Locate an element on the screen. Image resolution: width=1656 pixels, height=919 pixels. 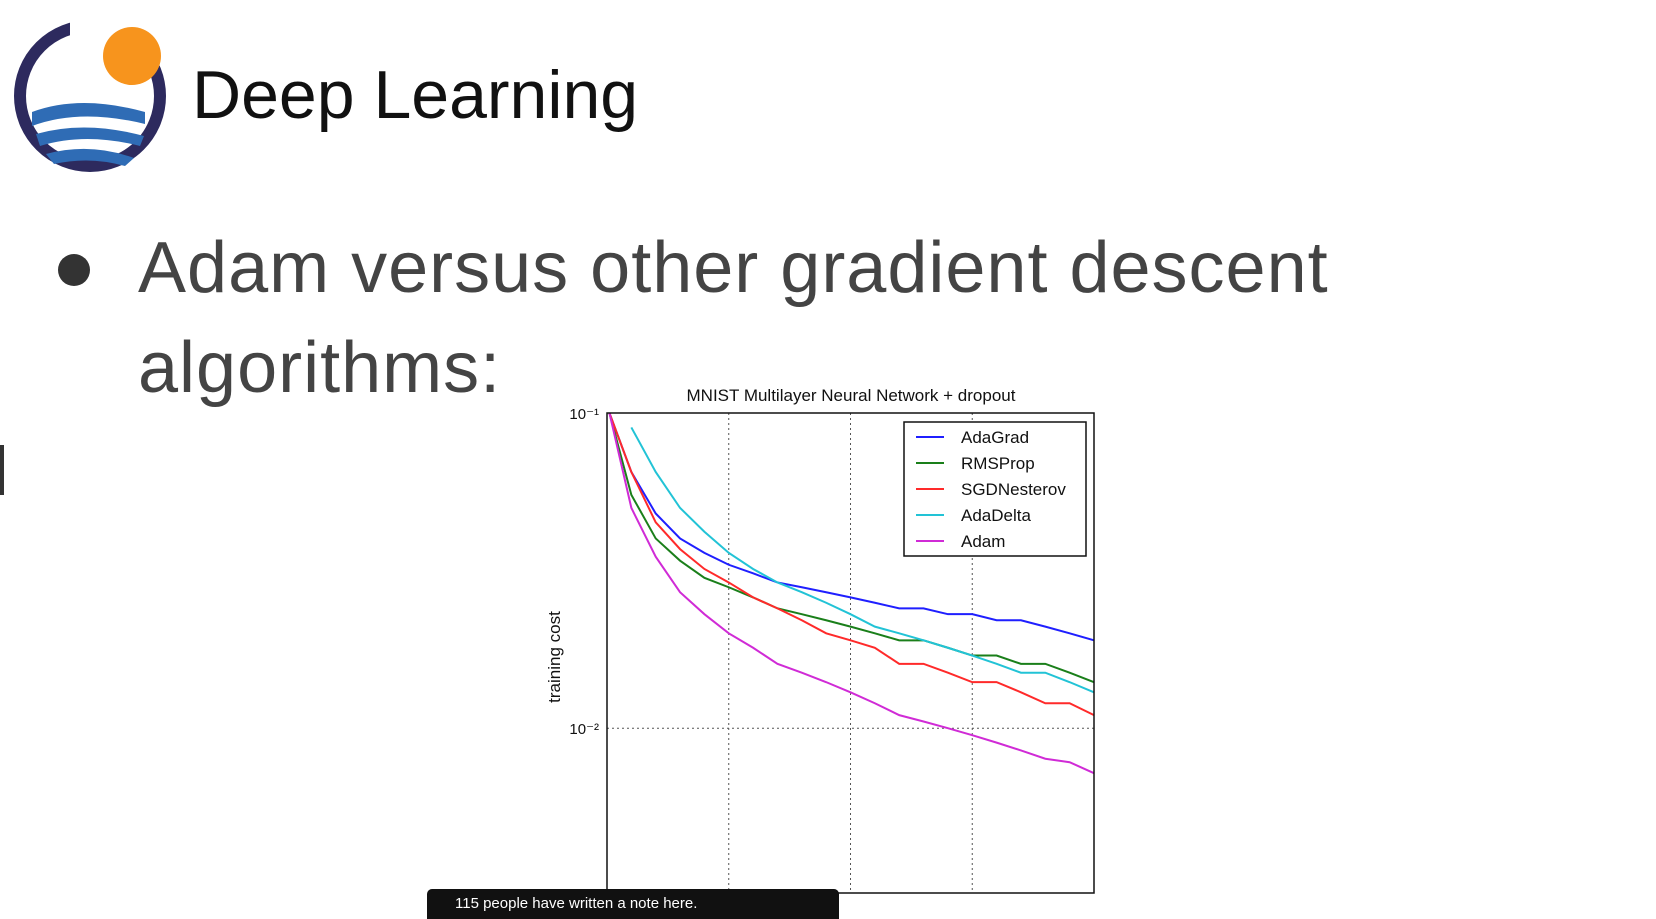
note-banner: 115 people have written a note here. is located at coordinates (633, 904).